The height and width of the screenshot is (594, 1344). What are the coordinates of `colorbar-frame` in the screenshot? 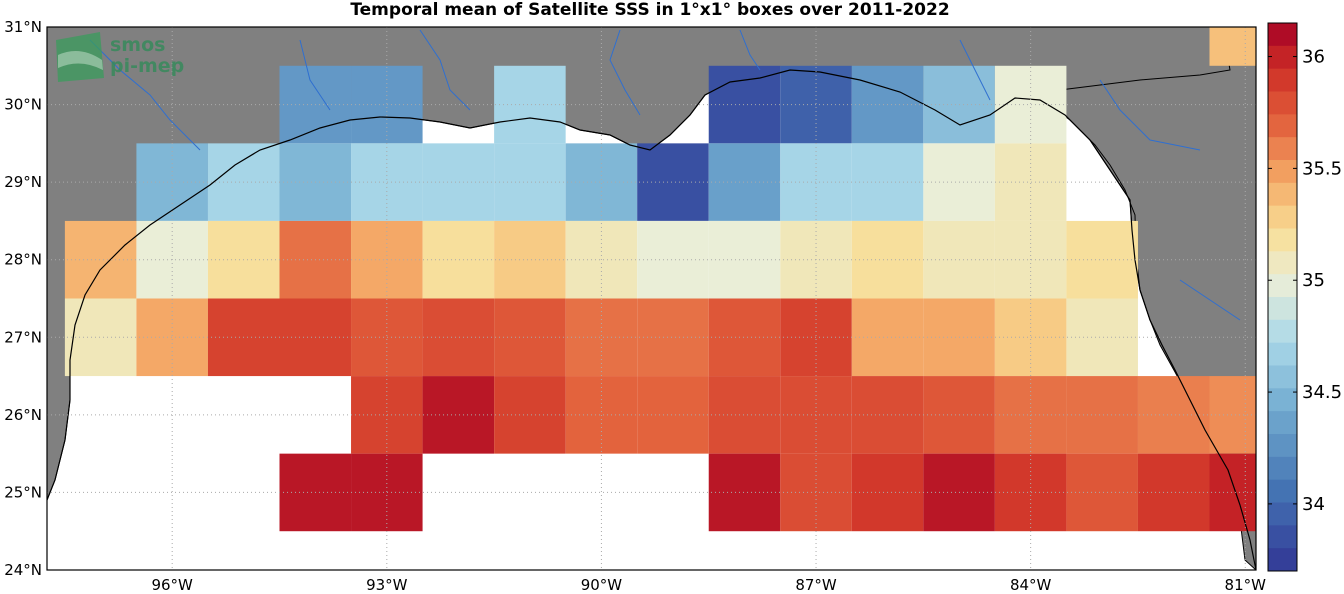 It's located at (1282, 297).